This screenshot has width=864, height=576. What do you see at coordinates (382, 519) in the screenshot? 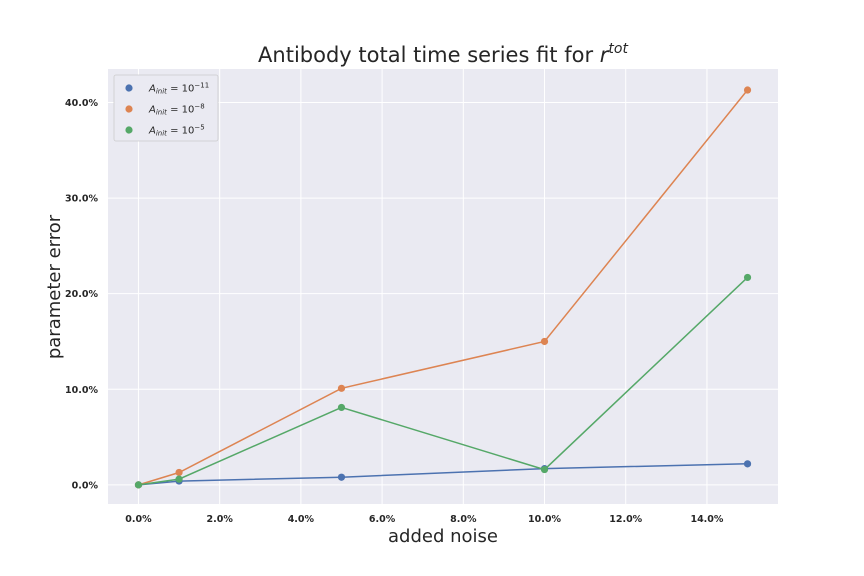
I see `x-tick-label: 6.0%` at bounding box center [382, 519].